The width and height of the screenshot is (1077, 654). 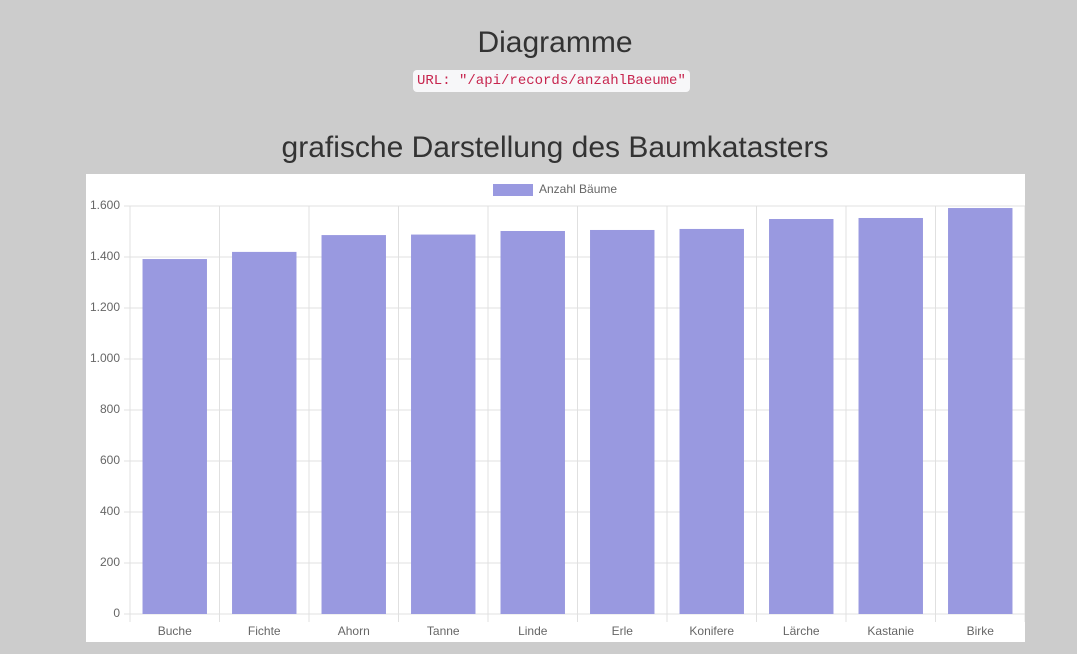 What do you see at coordinates (110, 562) in the screenshot?
I see `y-tick-label: 200` at bounding box center [110, 562].